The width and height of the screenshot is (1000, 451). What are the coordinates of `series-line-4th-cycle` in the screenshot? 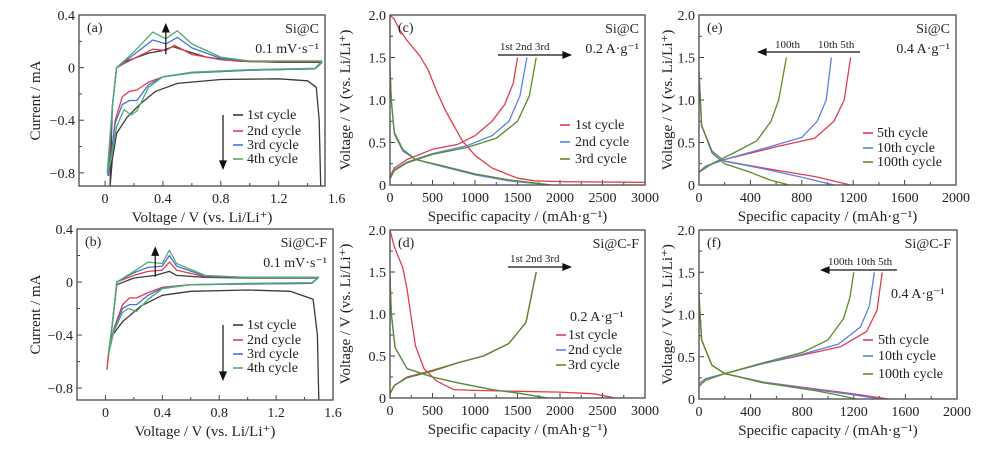 It's located at (214, 102).